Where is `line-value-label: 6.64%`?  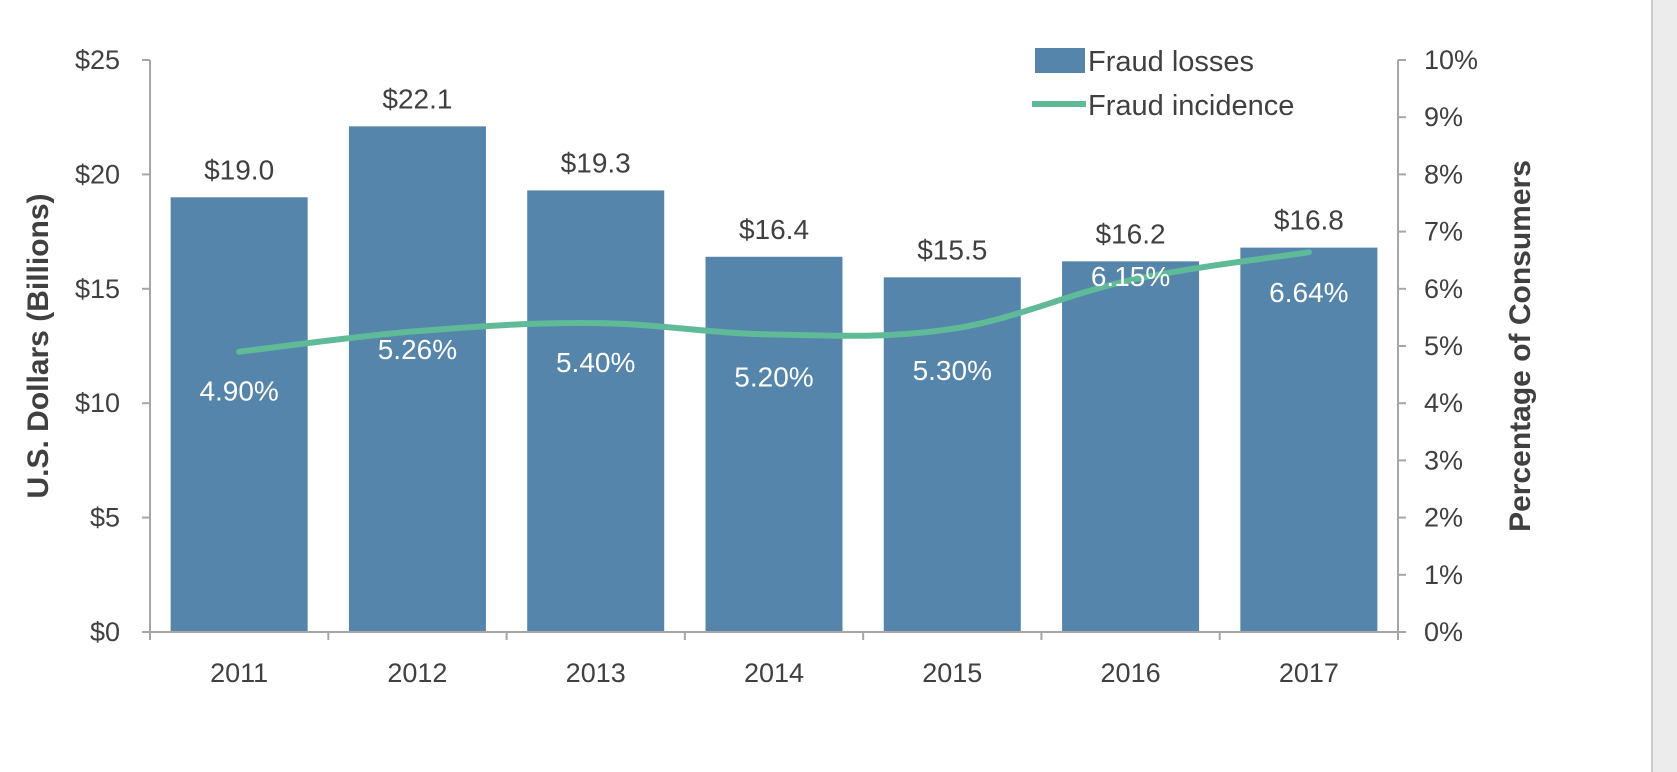
line-value-label: 6.64% is located at coordinates (1308, 292).